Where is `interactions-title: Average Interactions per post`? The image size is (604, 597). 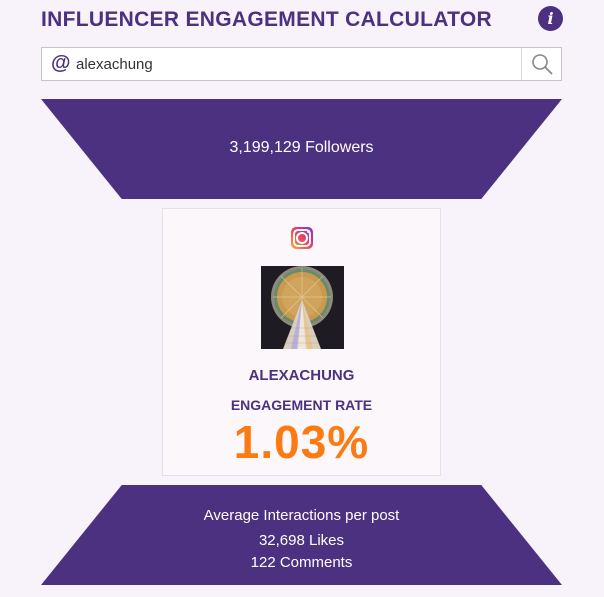 interactions-title: Average Interactions per post is located at coordinates (301, 515).